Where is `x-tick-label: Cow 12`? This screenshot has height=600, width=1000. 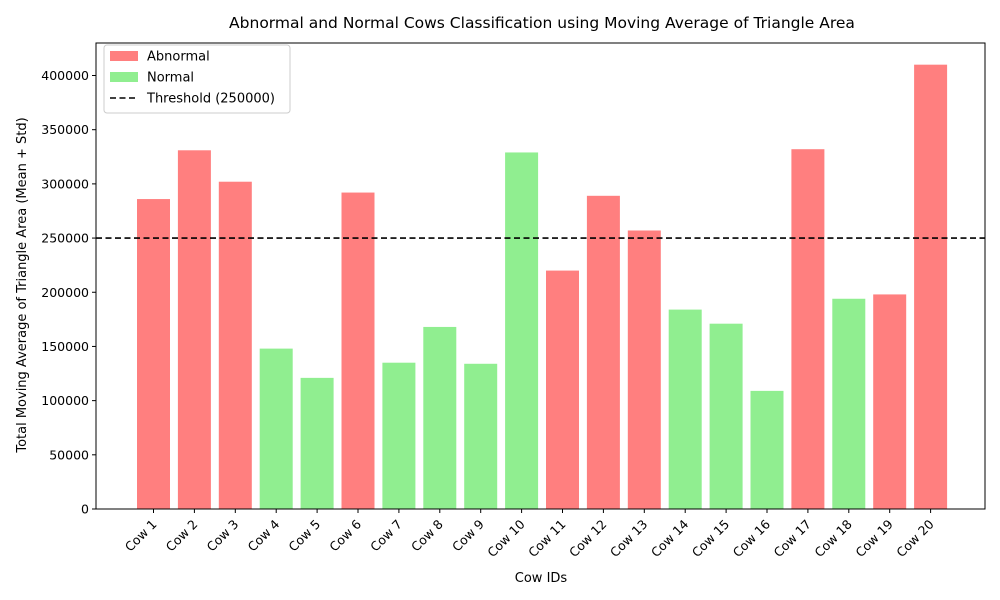
x-tick-label: Cow 12 is located at coordinates (587, 538).